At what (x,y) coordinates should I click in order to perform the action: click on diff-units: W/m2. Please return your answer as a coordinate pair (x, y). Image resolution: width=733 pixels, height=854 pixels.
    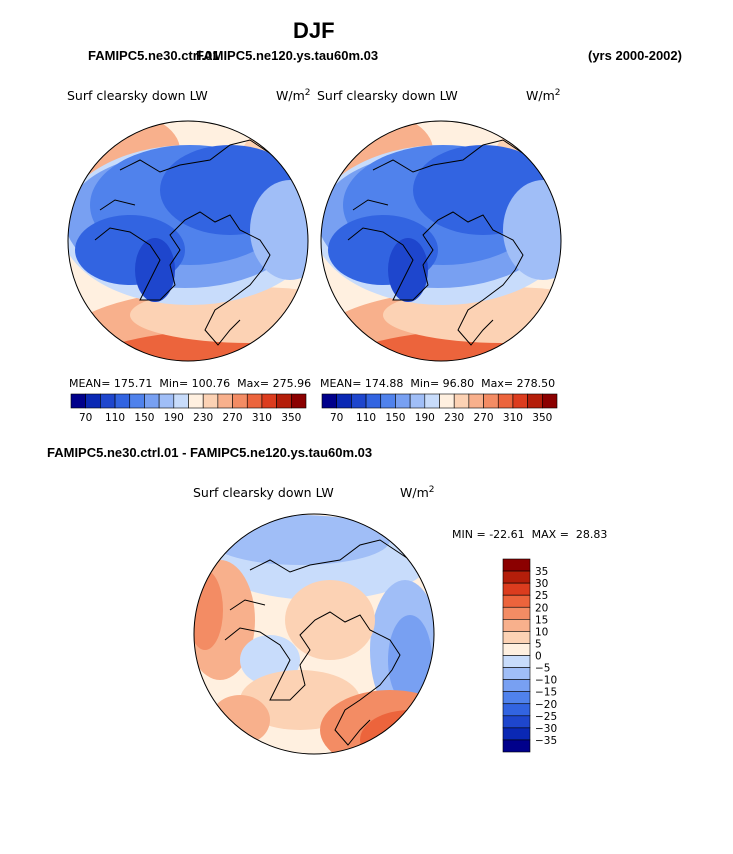
    Looking at the image, I should click on (417, 493).